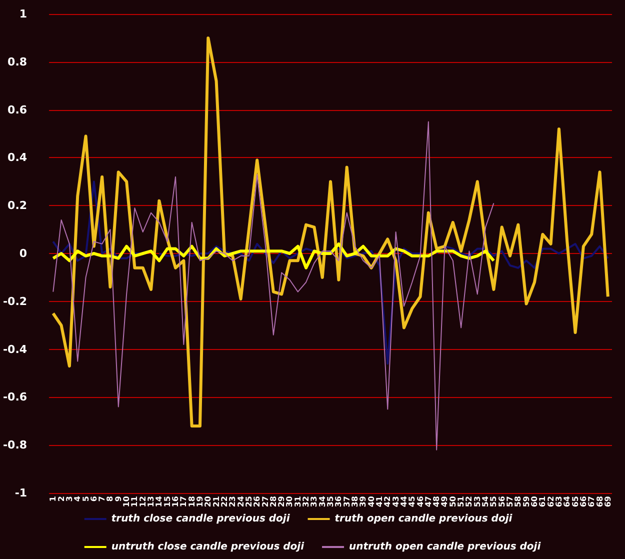 The image size is (625, 559). I want to click on x-tick-label: 3, so click(69, 499).